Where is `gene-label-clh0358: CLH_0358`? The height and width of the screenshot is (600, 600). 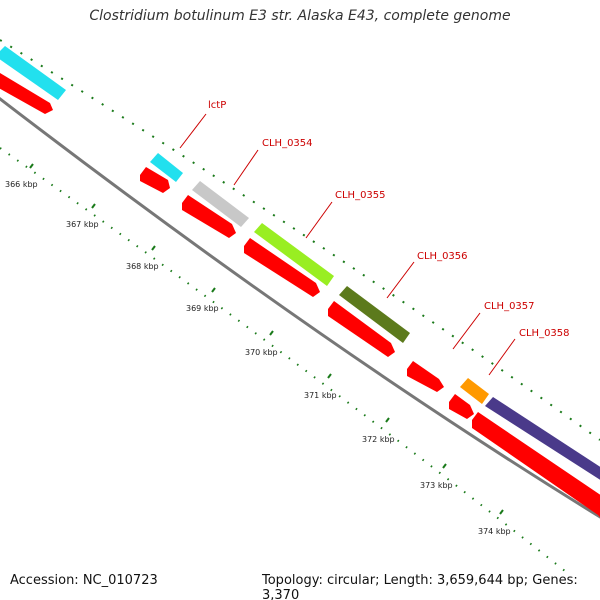
gene-label-clh0358: CLH_0358 is located at coordinates (544, 333).